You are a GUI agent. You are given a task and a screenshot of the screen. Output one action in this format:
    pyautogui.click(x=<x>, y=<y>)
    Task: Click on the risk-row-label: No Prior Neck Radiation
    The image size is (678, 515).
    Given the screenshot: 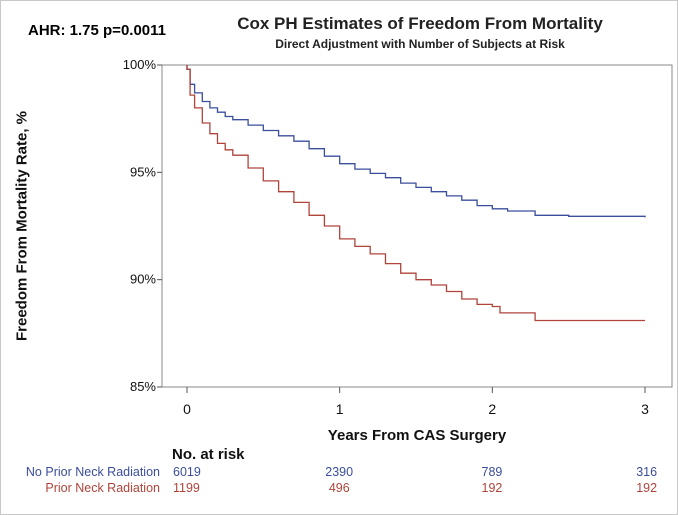 What is the action you would take?
    pyautogui.click(x=92, y=472)
    